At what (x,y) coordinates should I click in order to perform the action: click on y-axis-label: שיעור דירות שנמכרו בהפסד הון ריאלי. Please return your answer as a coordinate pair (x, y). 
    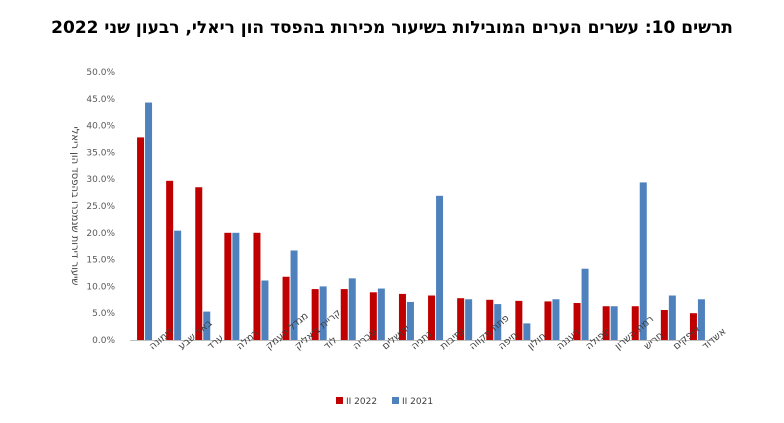
    Looking at the image, I should click on (74, 206).